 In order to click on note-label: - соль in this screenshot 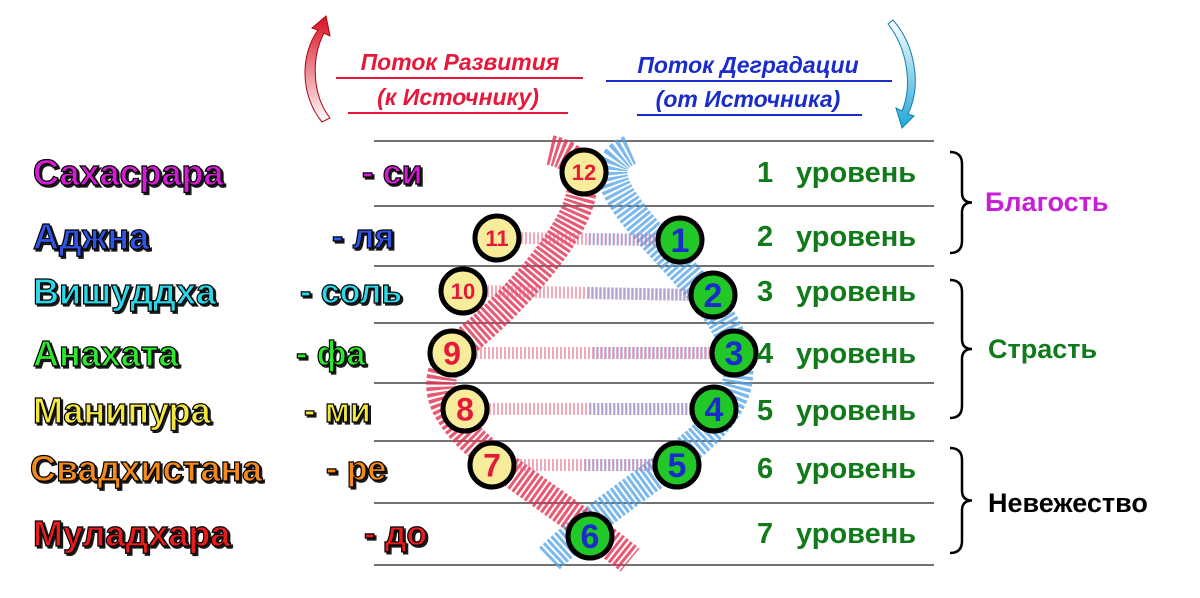, I will do `click(351, 292)`.